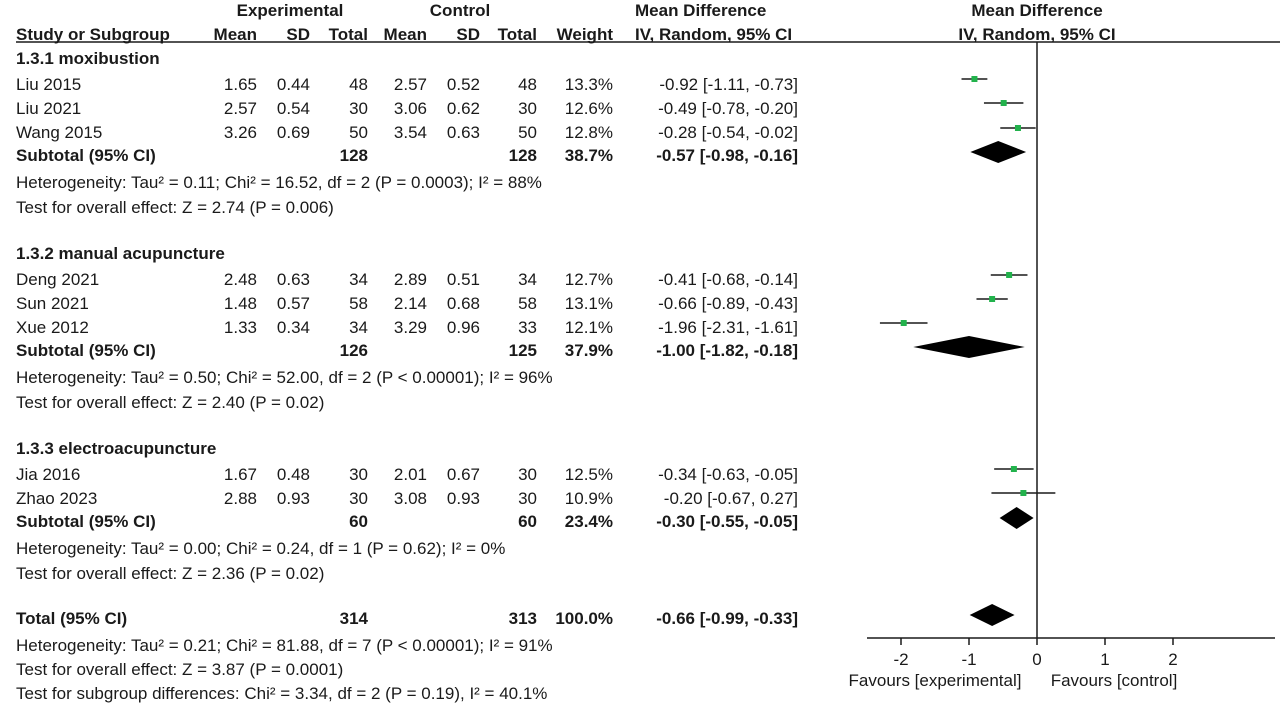 The height and width of the screenshot is (704, 1280). What do you see at coordinates (727, 618) in the screenshot?
I see `total-effect-ci: -0.66 [-0.99, -0.33]` at bounding box center [727, 618].